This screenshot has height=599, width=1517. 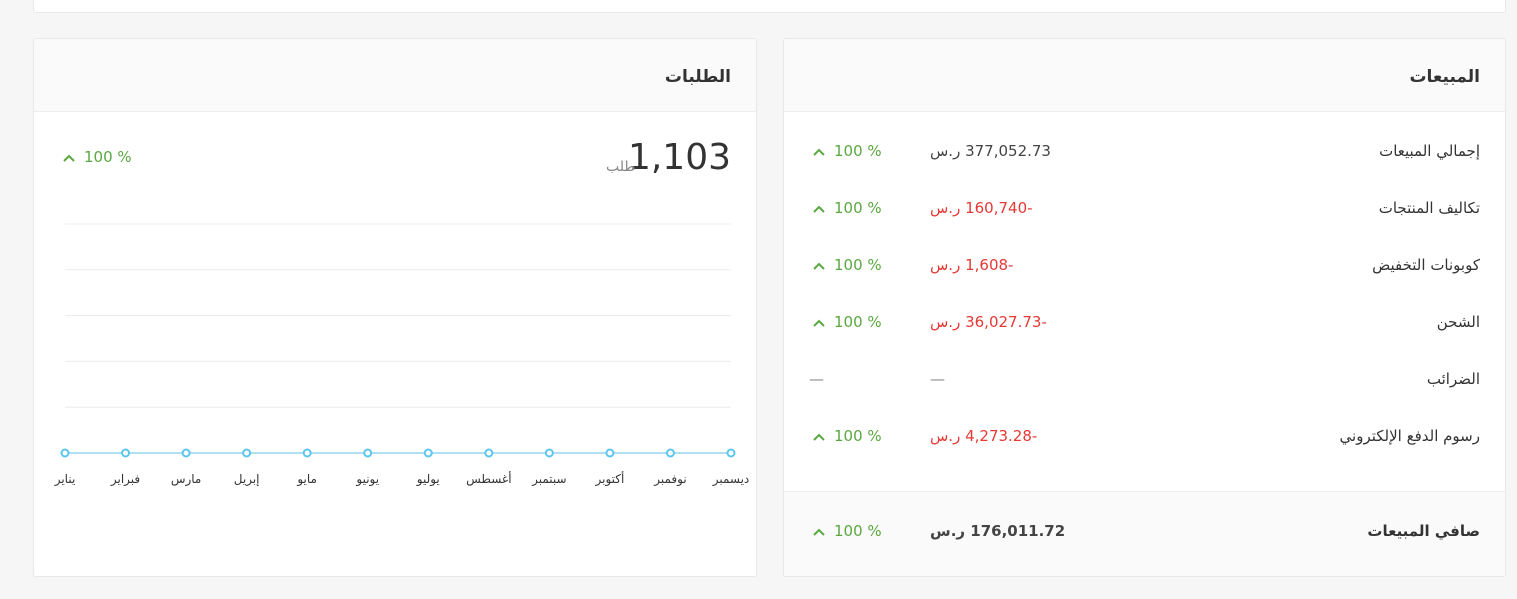 What do you see at coordinates (769, 6) in the screenshot?
I see `top-card` at bounding box center [769, 6].